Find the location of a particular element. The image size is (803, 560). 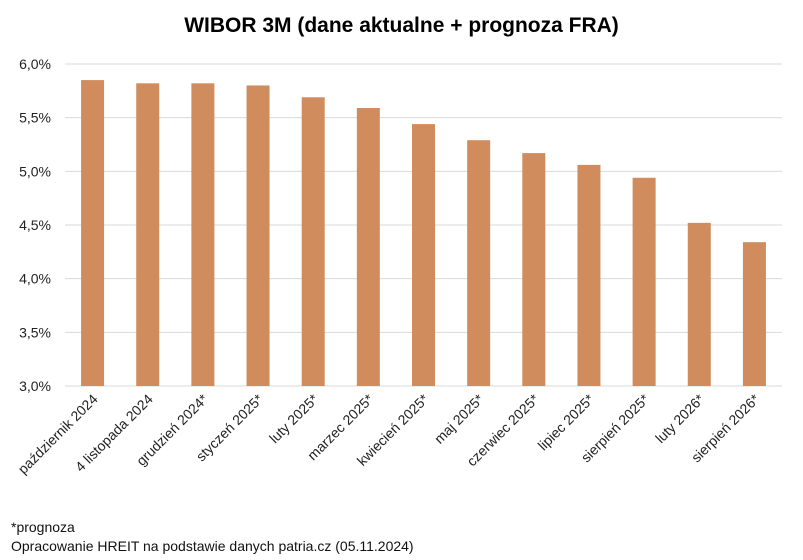

y-tick-label: 4,5% is located at coordinates (35, 225).